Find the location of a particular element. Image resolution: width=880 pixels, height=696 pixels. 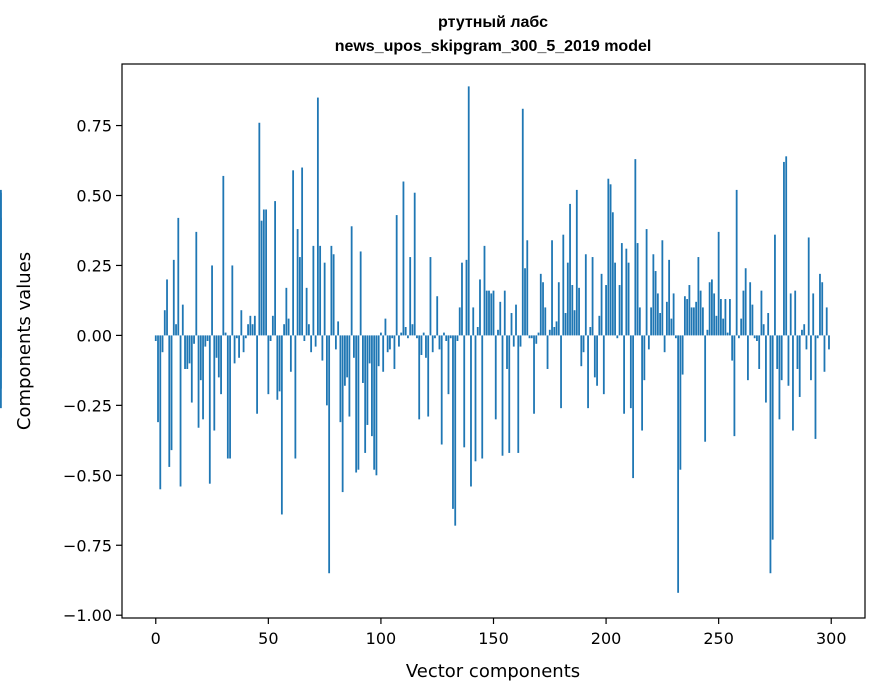

y-axis-ticks: −1.00 −0.75 −0.50 −0.25 0.00 0.25 0.50 0.75 is located at coordinates (92, 371).